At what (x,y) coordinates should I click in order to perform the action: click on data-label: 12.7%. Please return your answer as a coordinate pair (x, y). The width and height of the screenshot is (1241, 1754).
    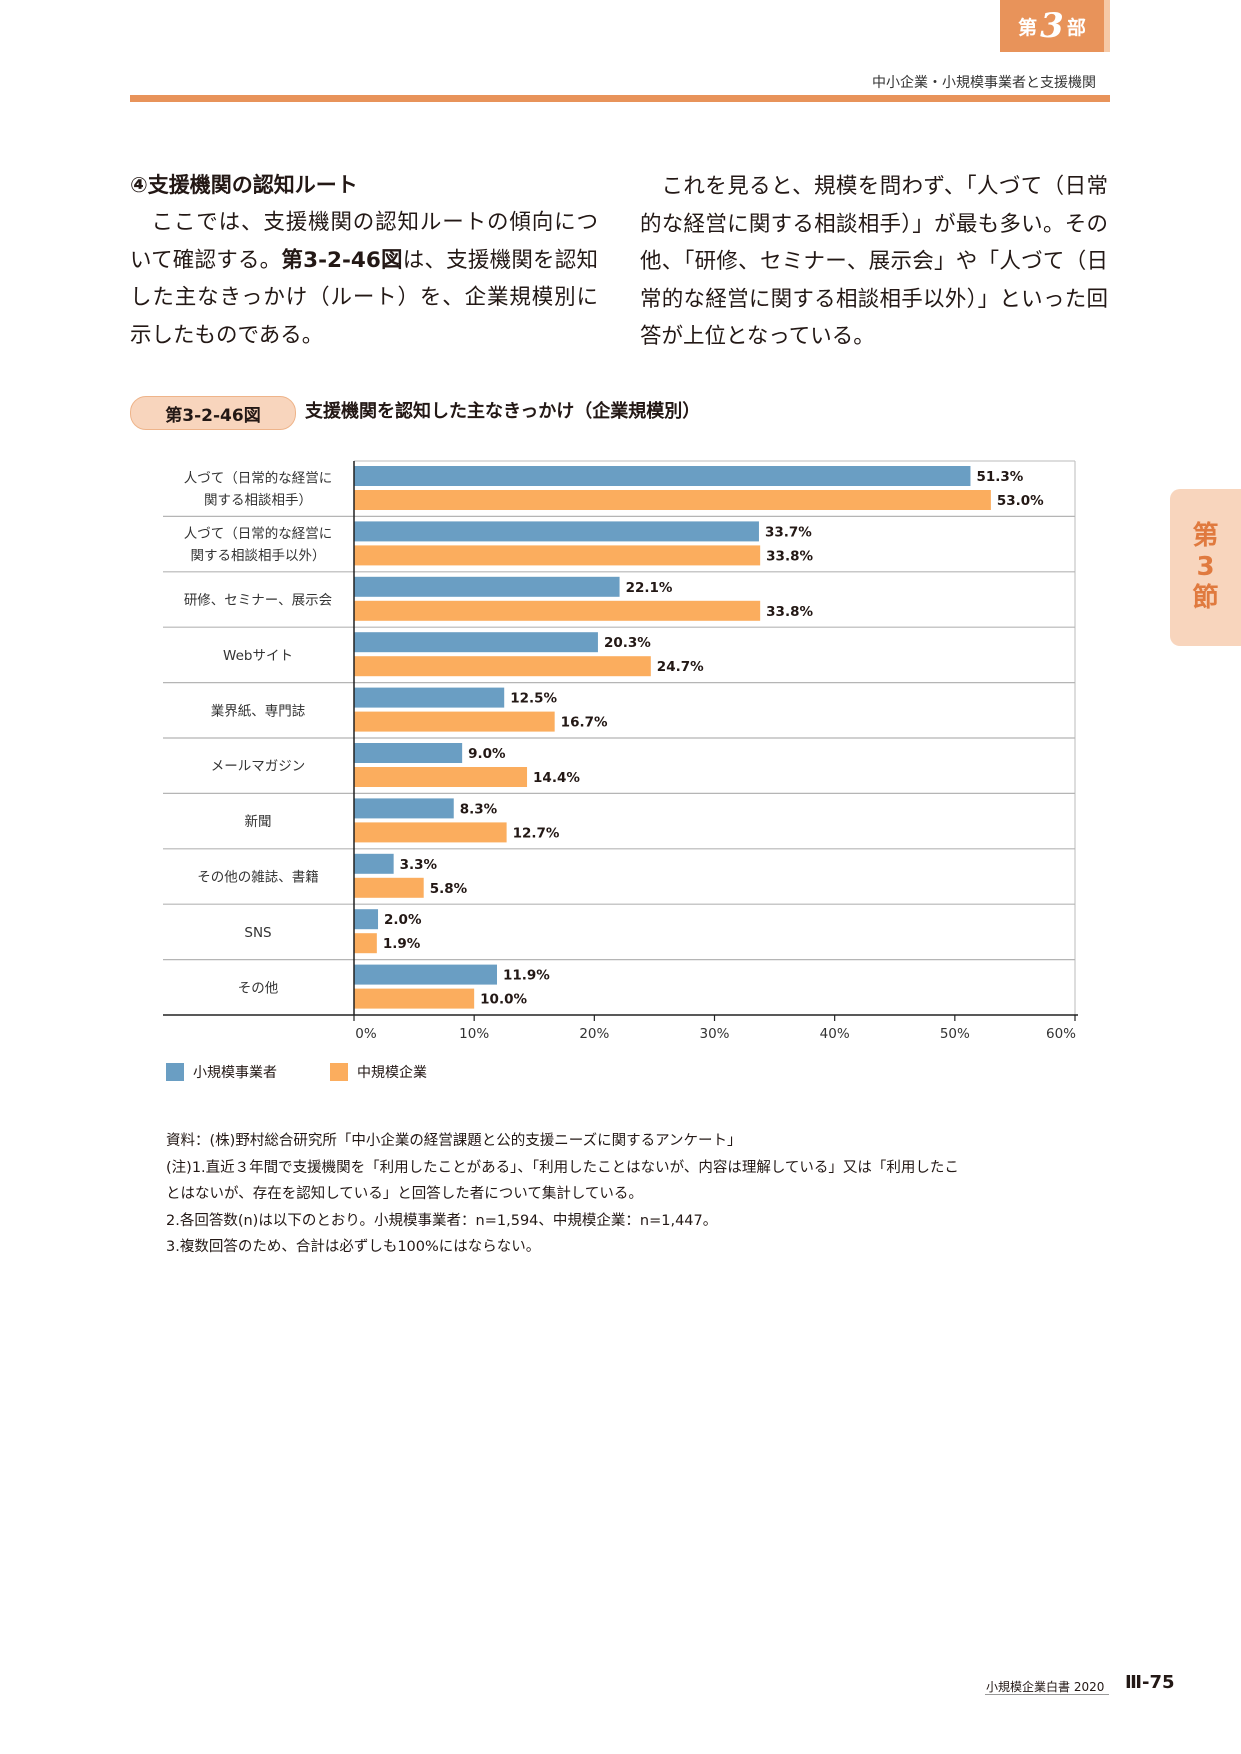
    Looking at the image, I should click on (536, 833).